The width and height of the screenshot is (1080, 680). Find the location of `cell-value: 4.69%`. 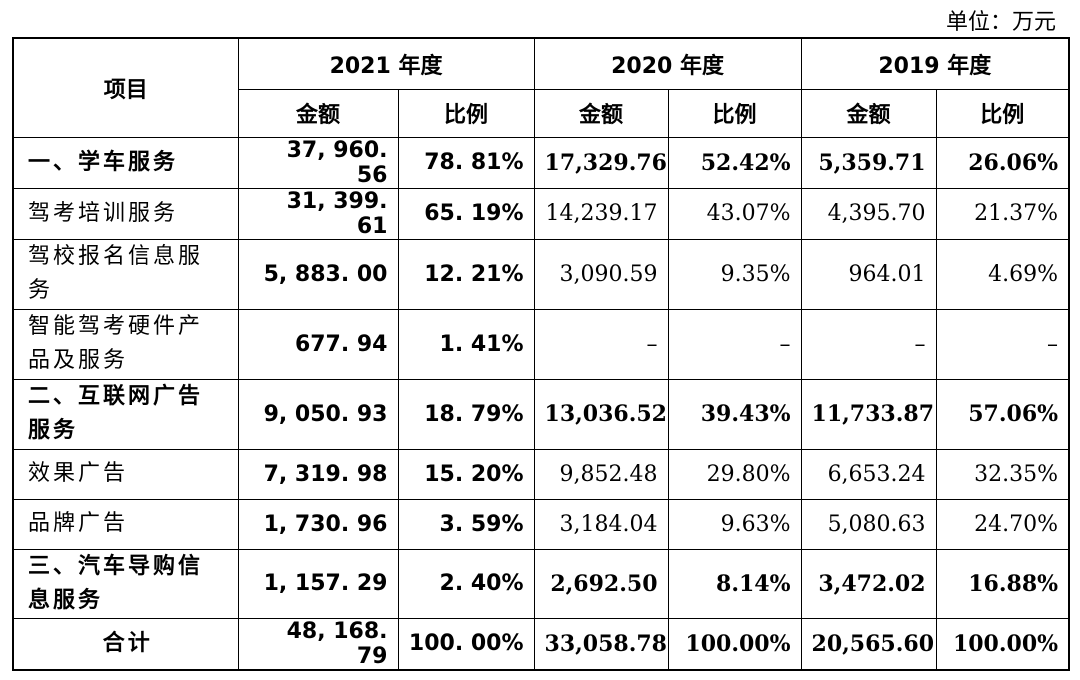

cell-value: 4.69% is located at coordinates (1002, 274).